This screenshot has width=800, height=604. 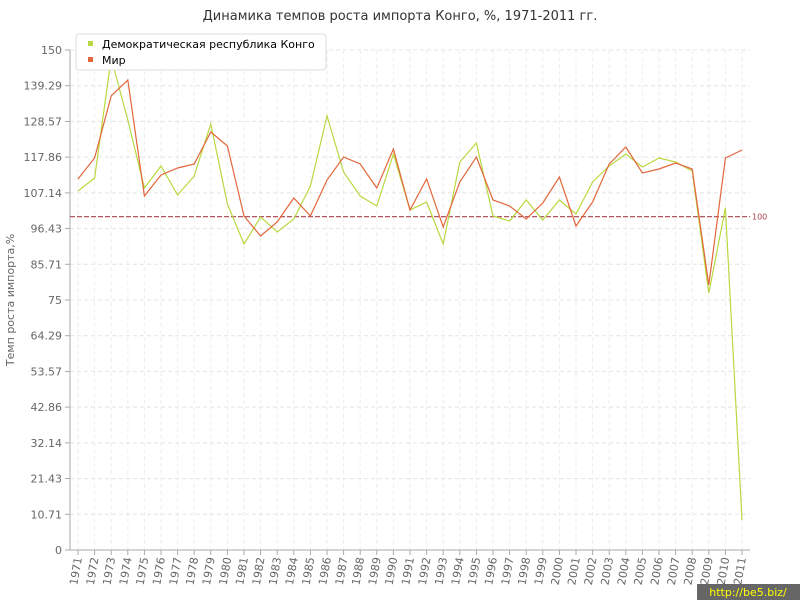 I want to click on x-tick-label: 2007, so click(x=674, y=571).